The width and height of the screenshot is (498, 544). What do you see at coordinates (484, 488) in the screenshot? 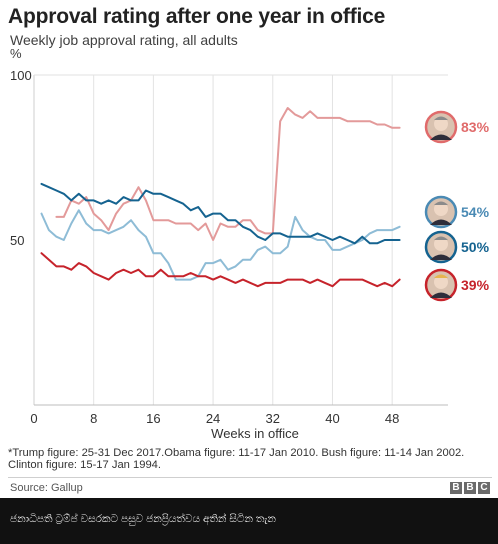
I see `bbc-logo-letter: C` at bounding box center [484, 488].